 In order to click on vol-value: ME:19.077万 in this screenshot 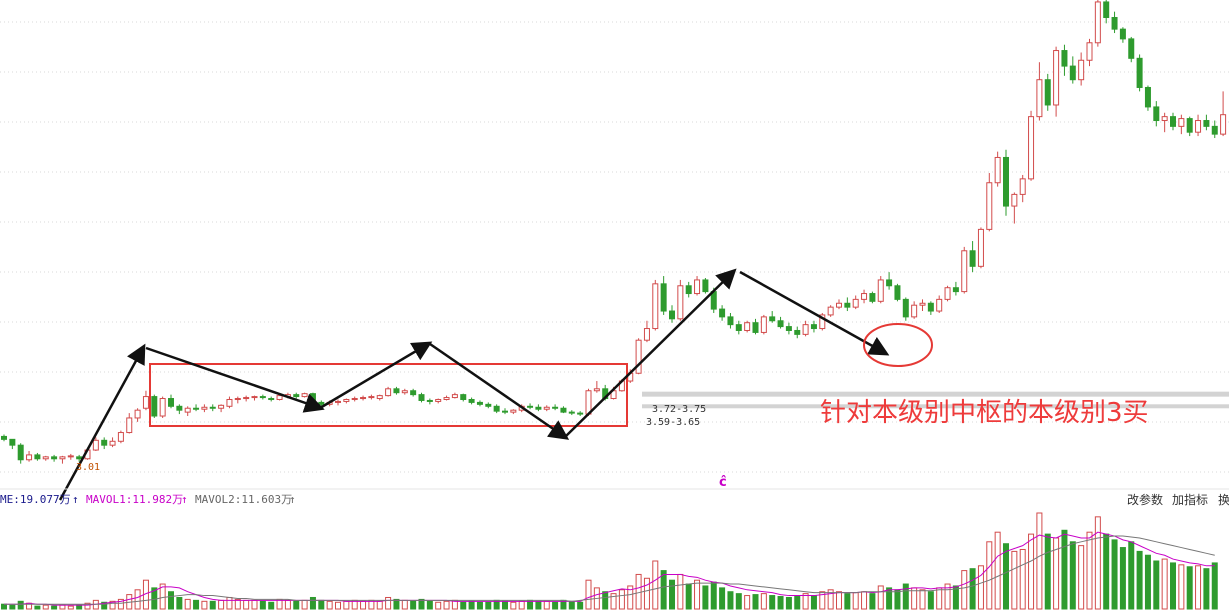, I will do `click(35, 499)`.